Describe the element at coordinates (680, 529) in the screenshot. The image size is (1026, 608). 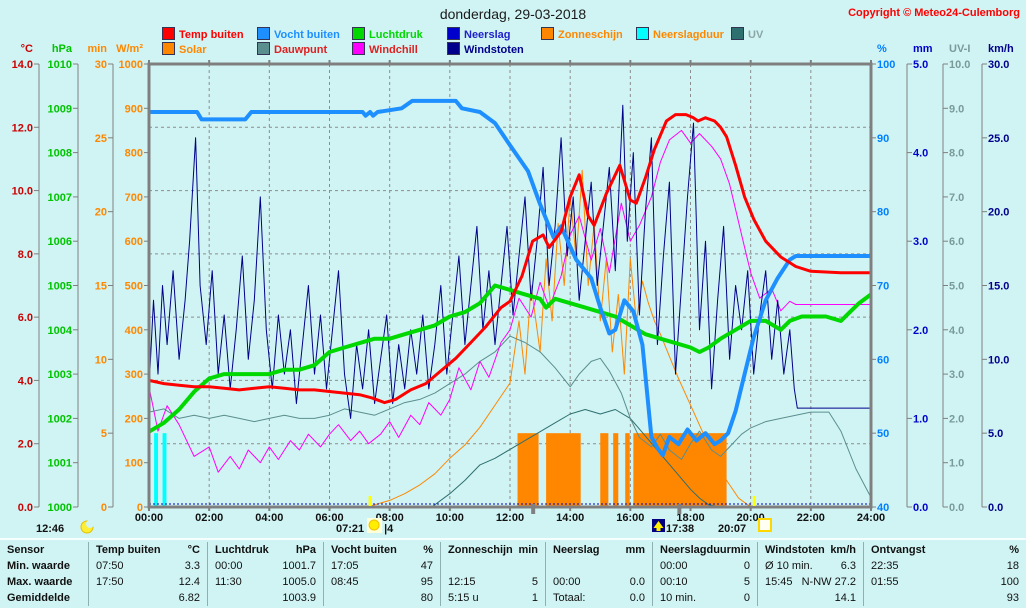
I see `marker-time: 17:38` at that location.